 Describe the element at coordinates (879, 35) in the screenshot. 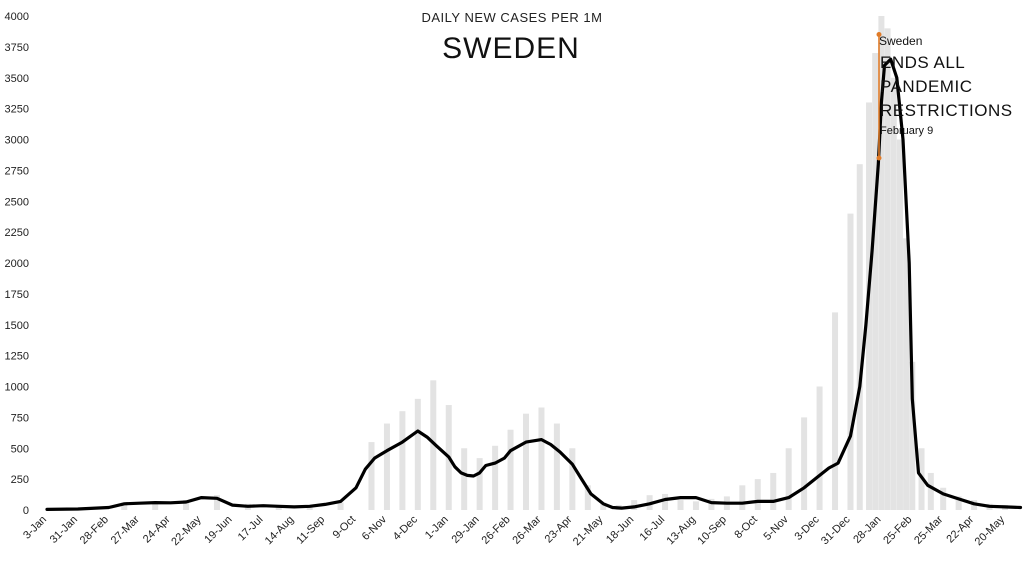

I see `annotation-dot-top` at that location.